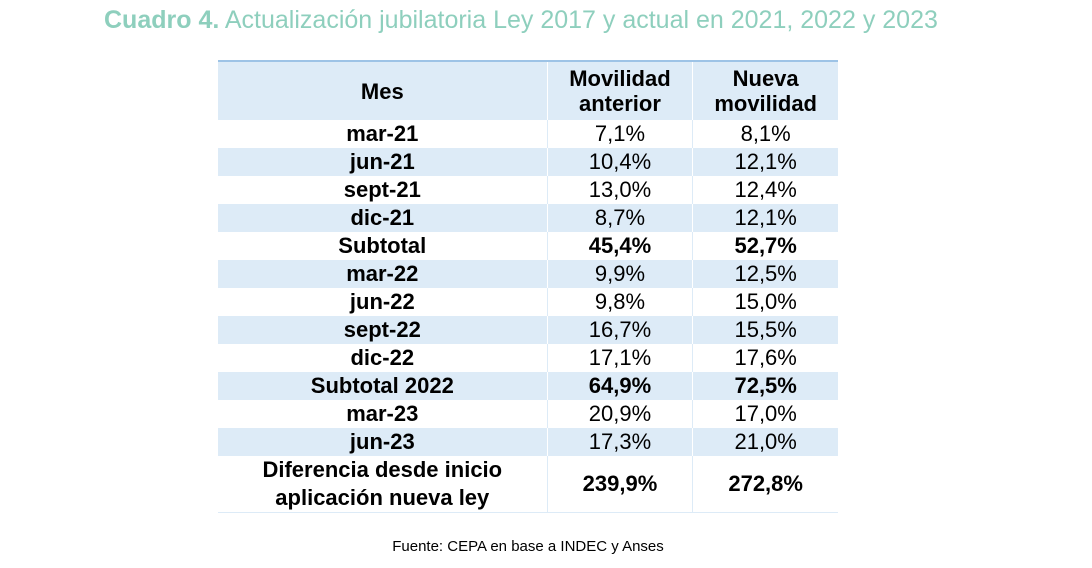 The width and height of the screenshot is (1092, 568). What do you see at coordinates (620, 358) in the screenshot?
I see `cell-movilidad-anterior: 17,1%` at bounding box center [620, 358].